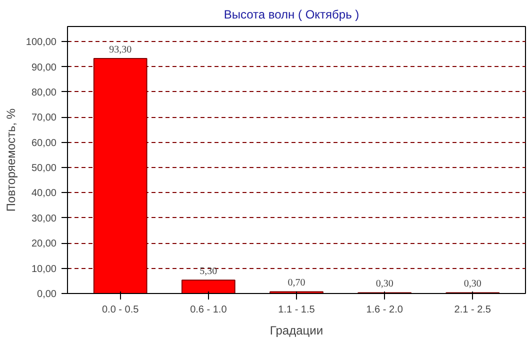 This screenshot has height=343, width=532. Describe the element at coordinates (44, 168) in the screenshot. I see `y-tick-label: 50,00` at that location.